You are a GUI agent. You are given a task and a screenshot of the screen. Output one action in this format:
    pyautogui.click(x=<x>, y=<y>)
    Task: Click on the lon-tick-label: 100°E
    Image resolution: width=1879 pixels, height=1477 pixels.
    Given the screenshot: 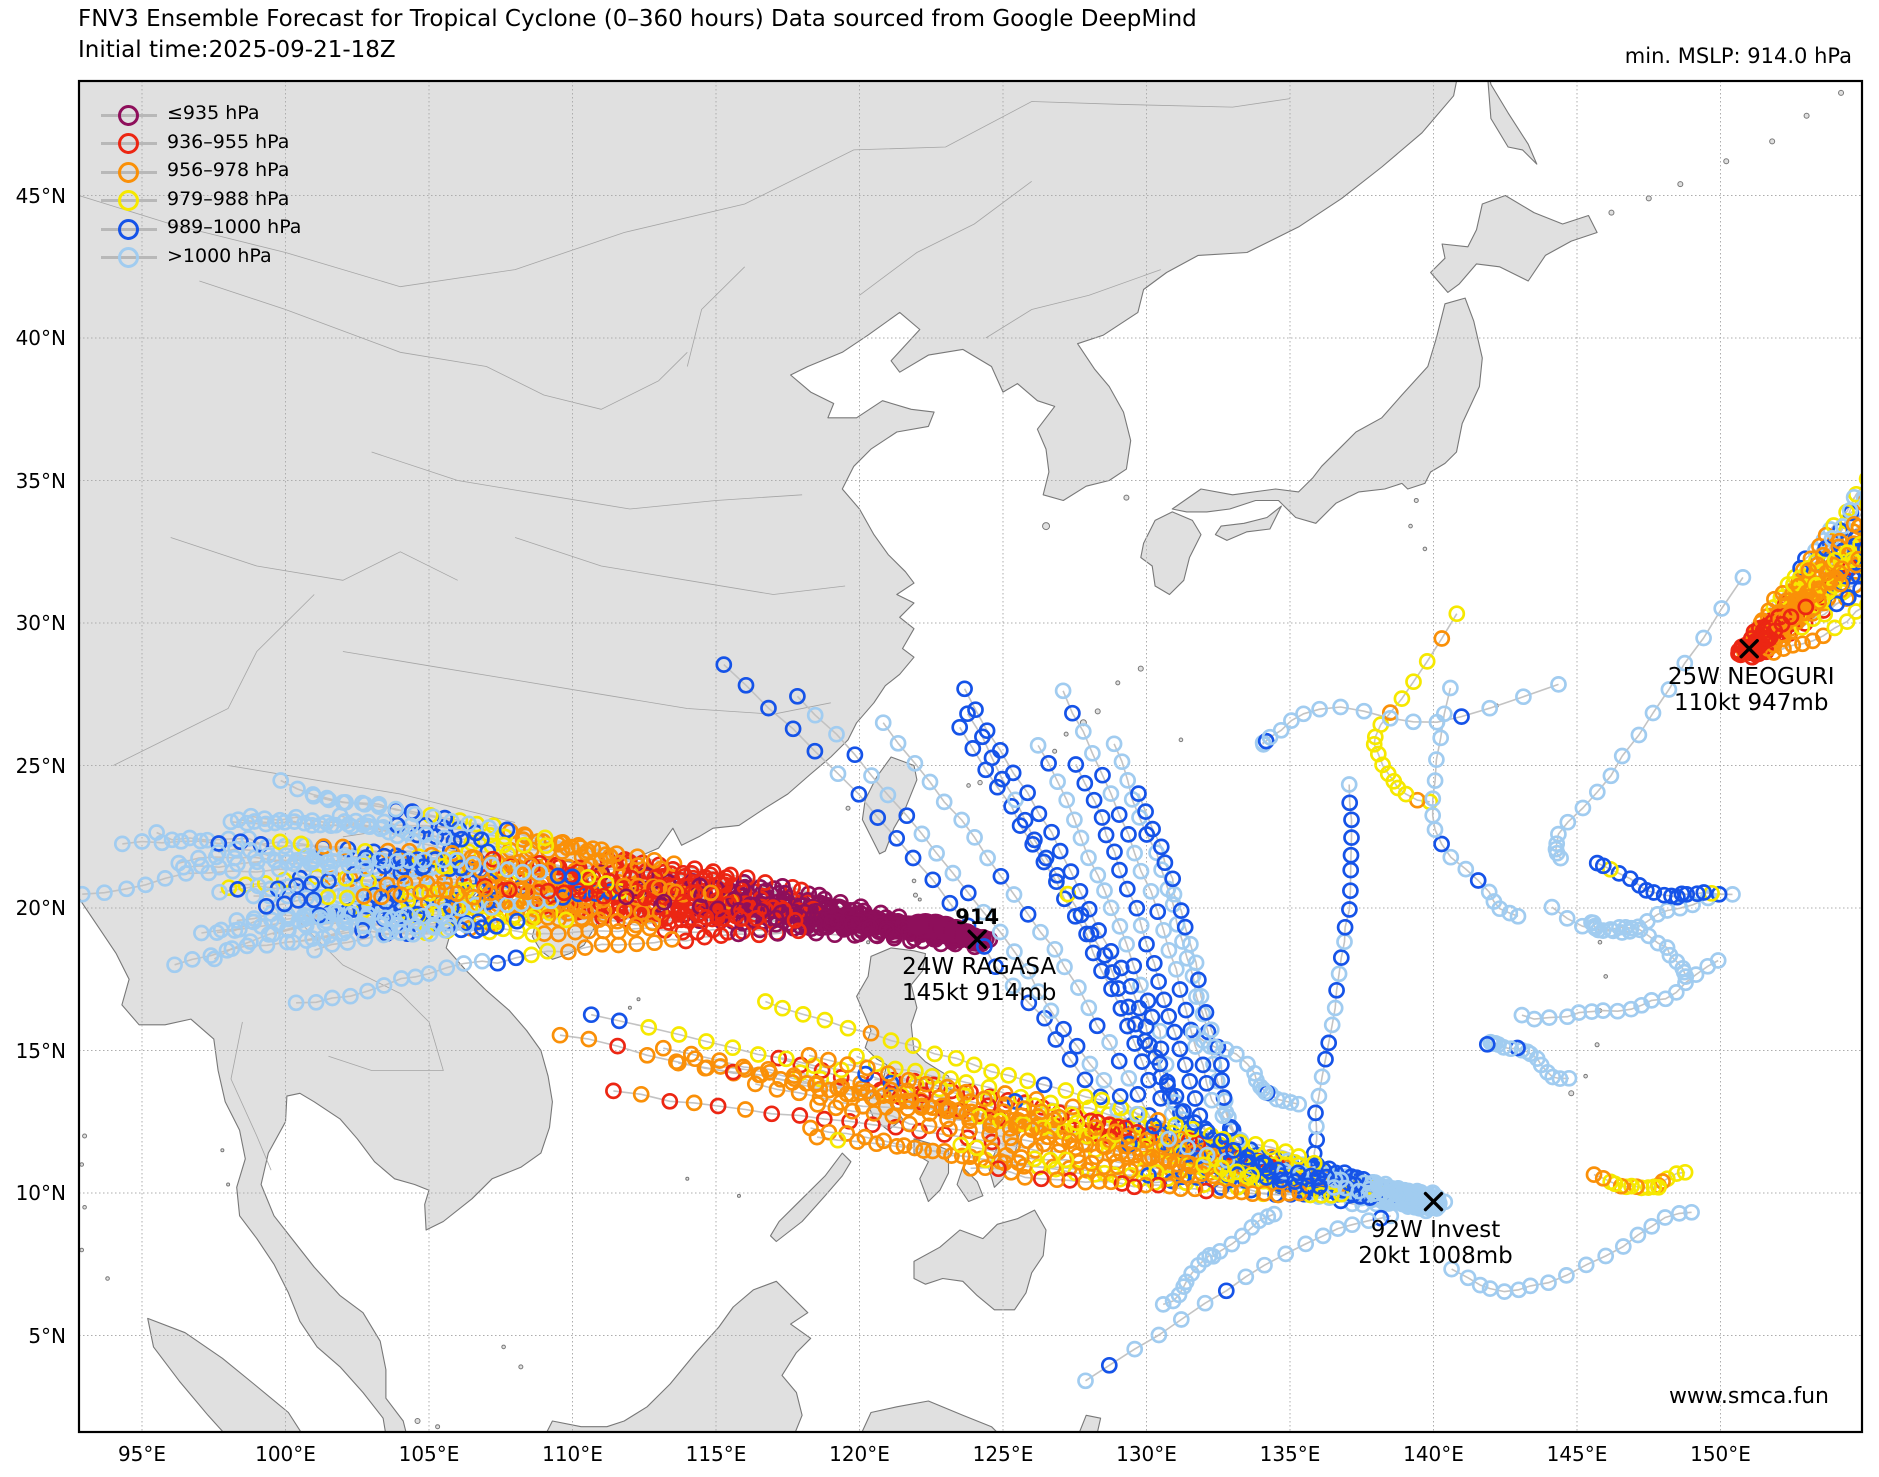 What is the action you would take?
    pyautogui.click(x=285, y=1454)
    